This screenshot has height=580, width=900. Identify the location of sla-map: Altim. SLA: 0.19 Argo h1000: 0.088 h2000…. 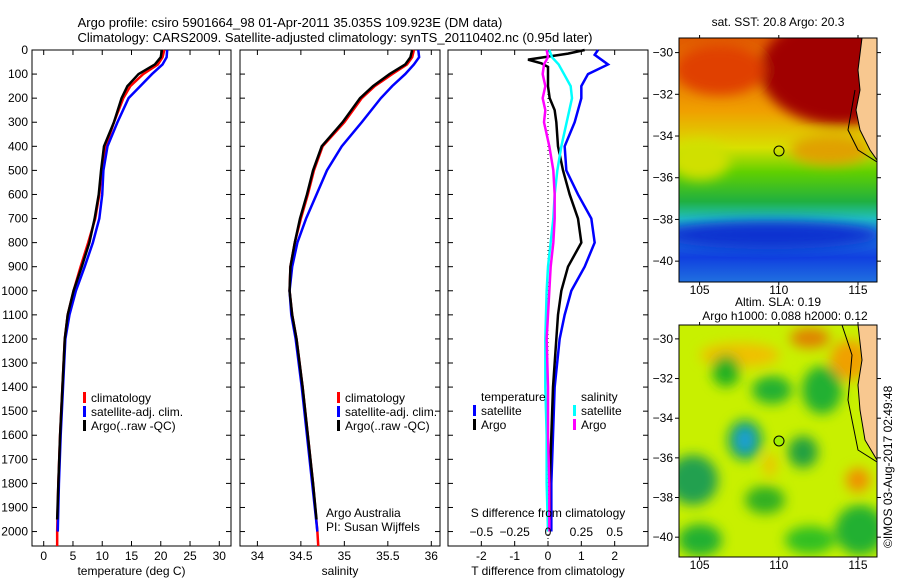
(767, 433).